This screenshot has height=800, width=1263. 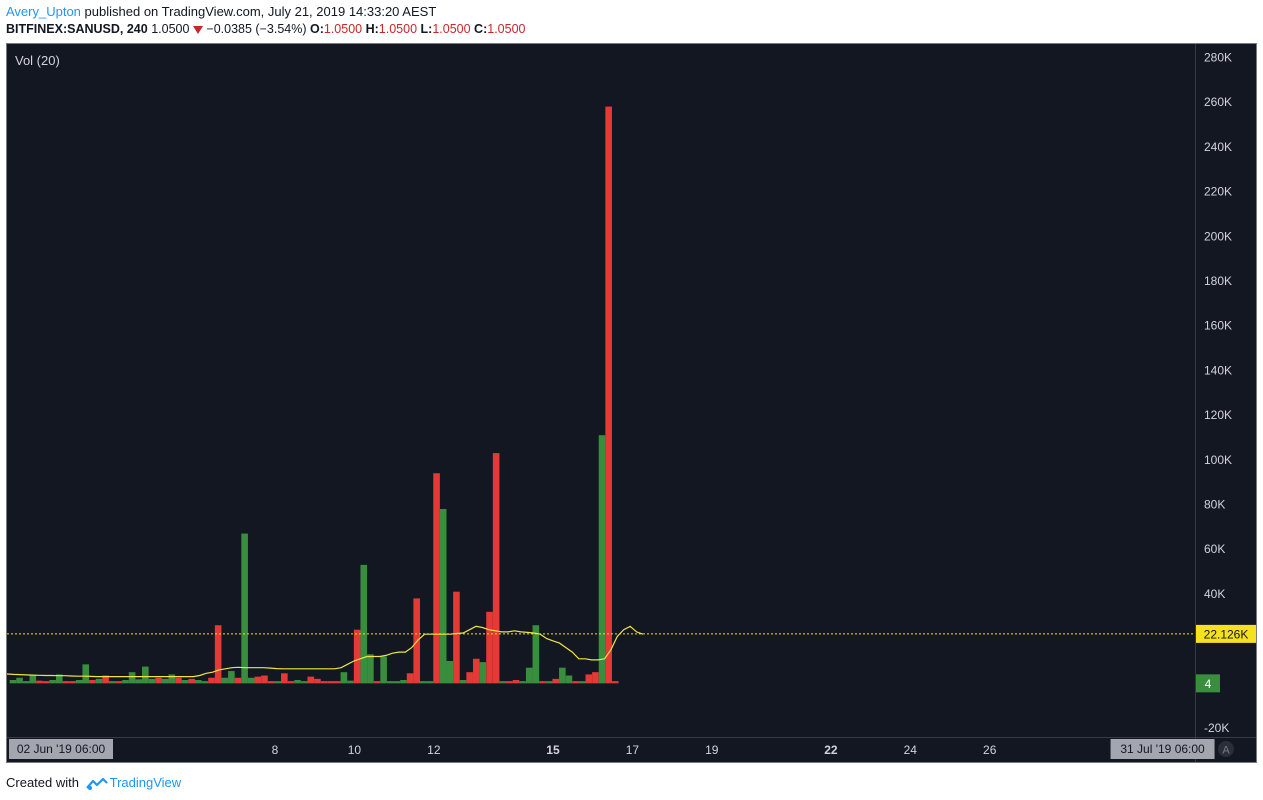 What do you see at coordinates (1226, 391) in the screenshot?
I see `price-axis-area` at bounding box center [1226, 391].